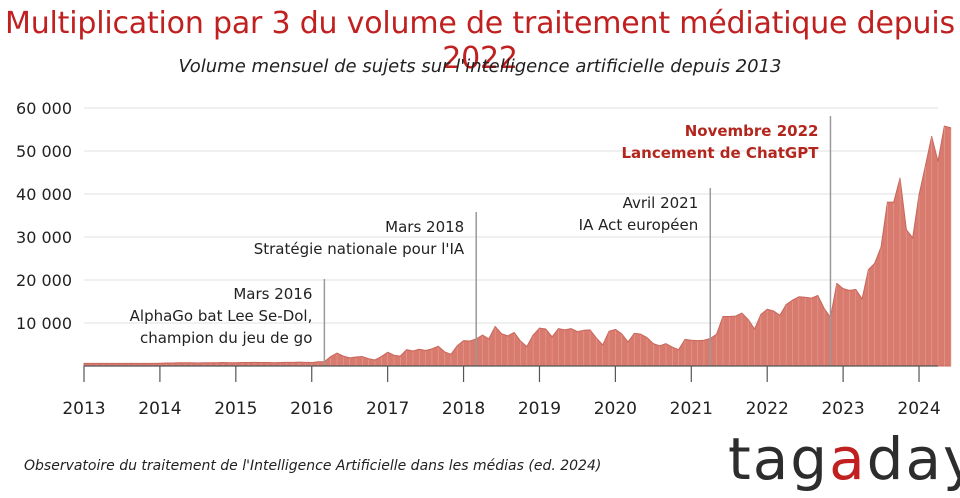 Image resolution: width=960 pixels, height=498 pixels. I want to click on annotation-text: AlphaGo bat Lee Se-Dol,, so click(221, 316).